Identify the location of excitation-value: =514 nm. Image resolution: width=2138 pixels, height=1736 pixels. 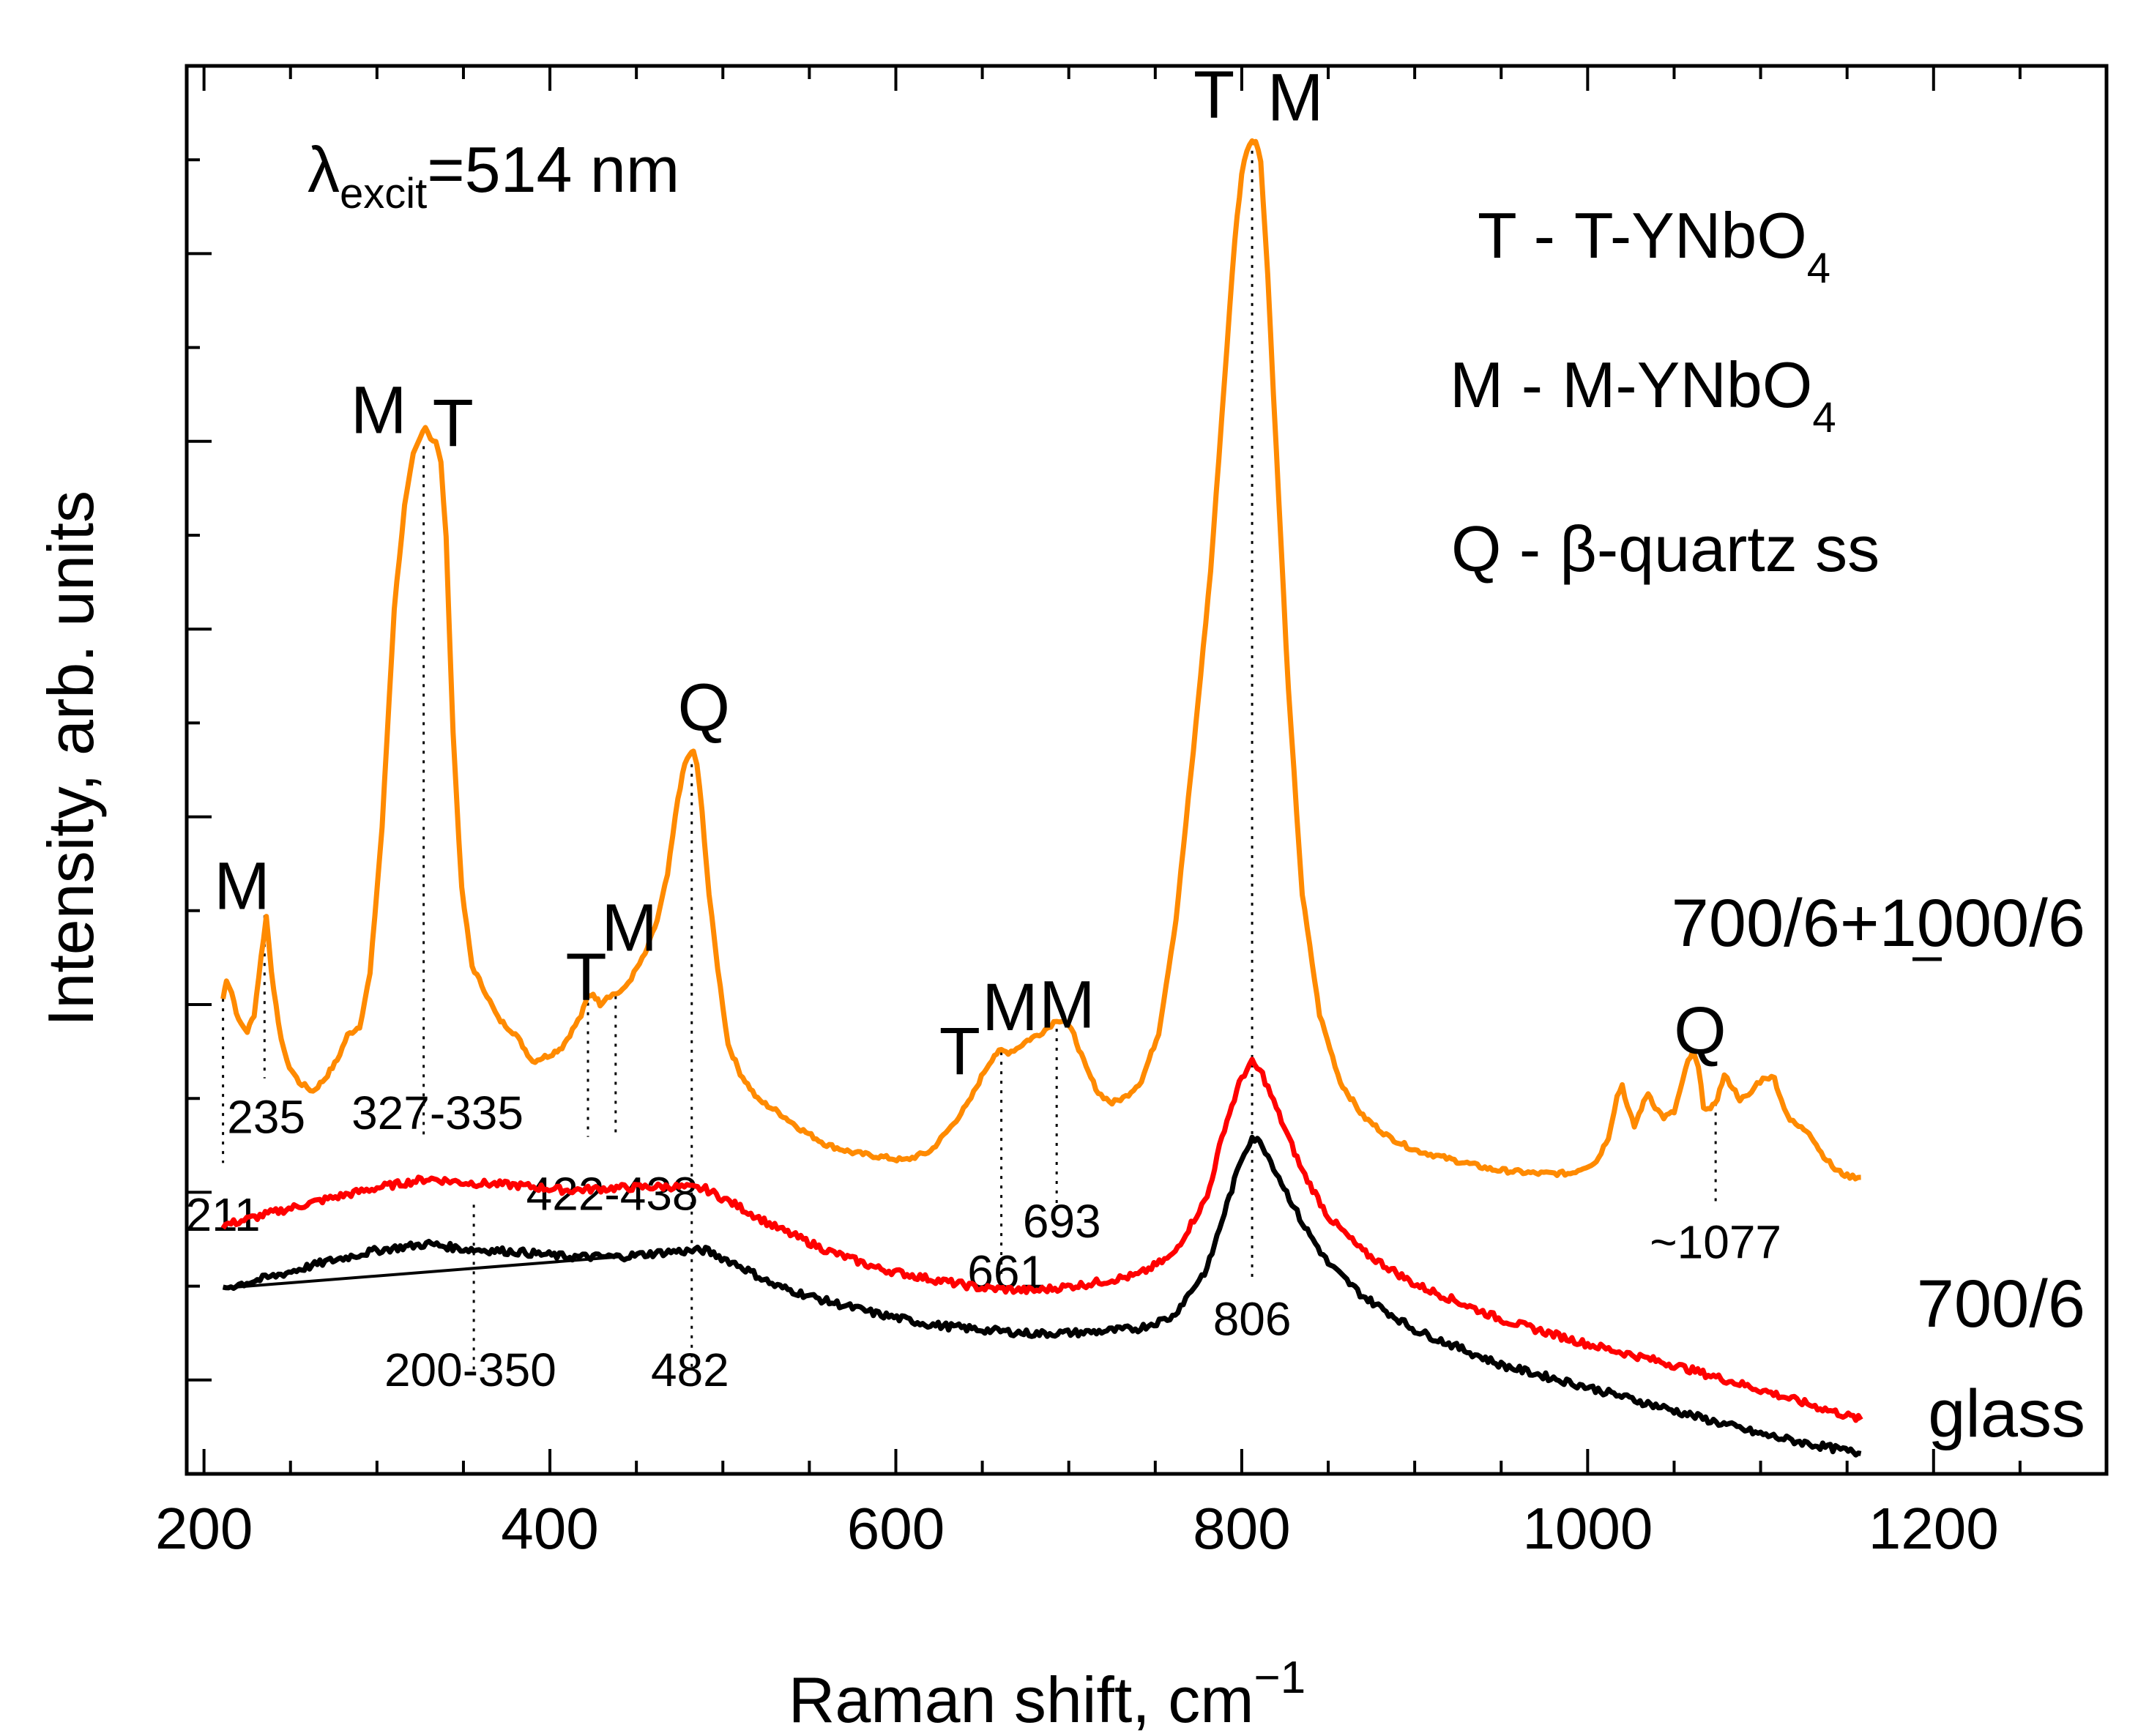
(553, 169).